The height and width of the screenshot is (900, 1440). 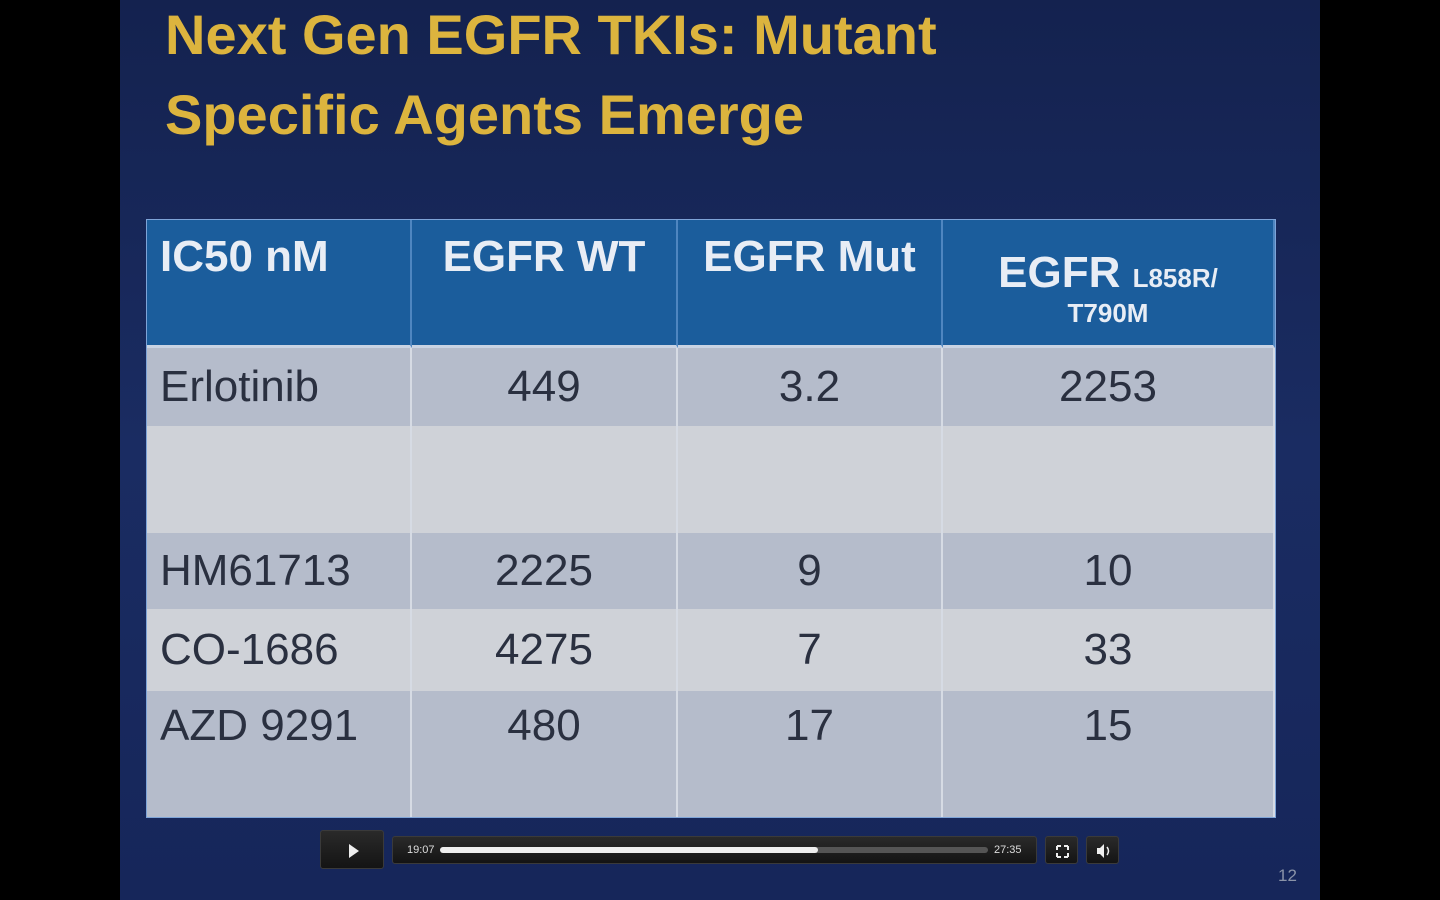 I want to click on cell-text: 10, so click(x=1108, y=570).